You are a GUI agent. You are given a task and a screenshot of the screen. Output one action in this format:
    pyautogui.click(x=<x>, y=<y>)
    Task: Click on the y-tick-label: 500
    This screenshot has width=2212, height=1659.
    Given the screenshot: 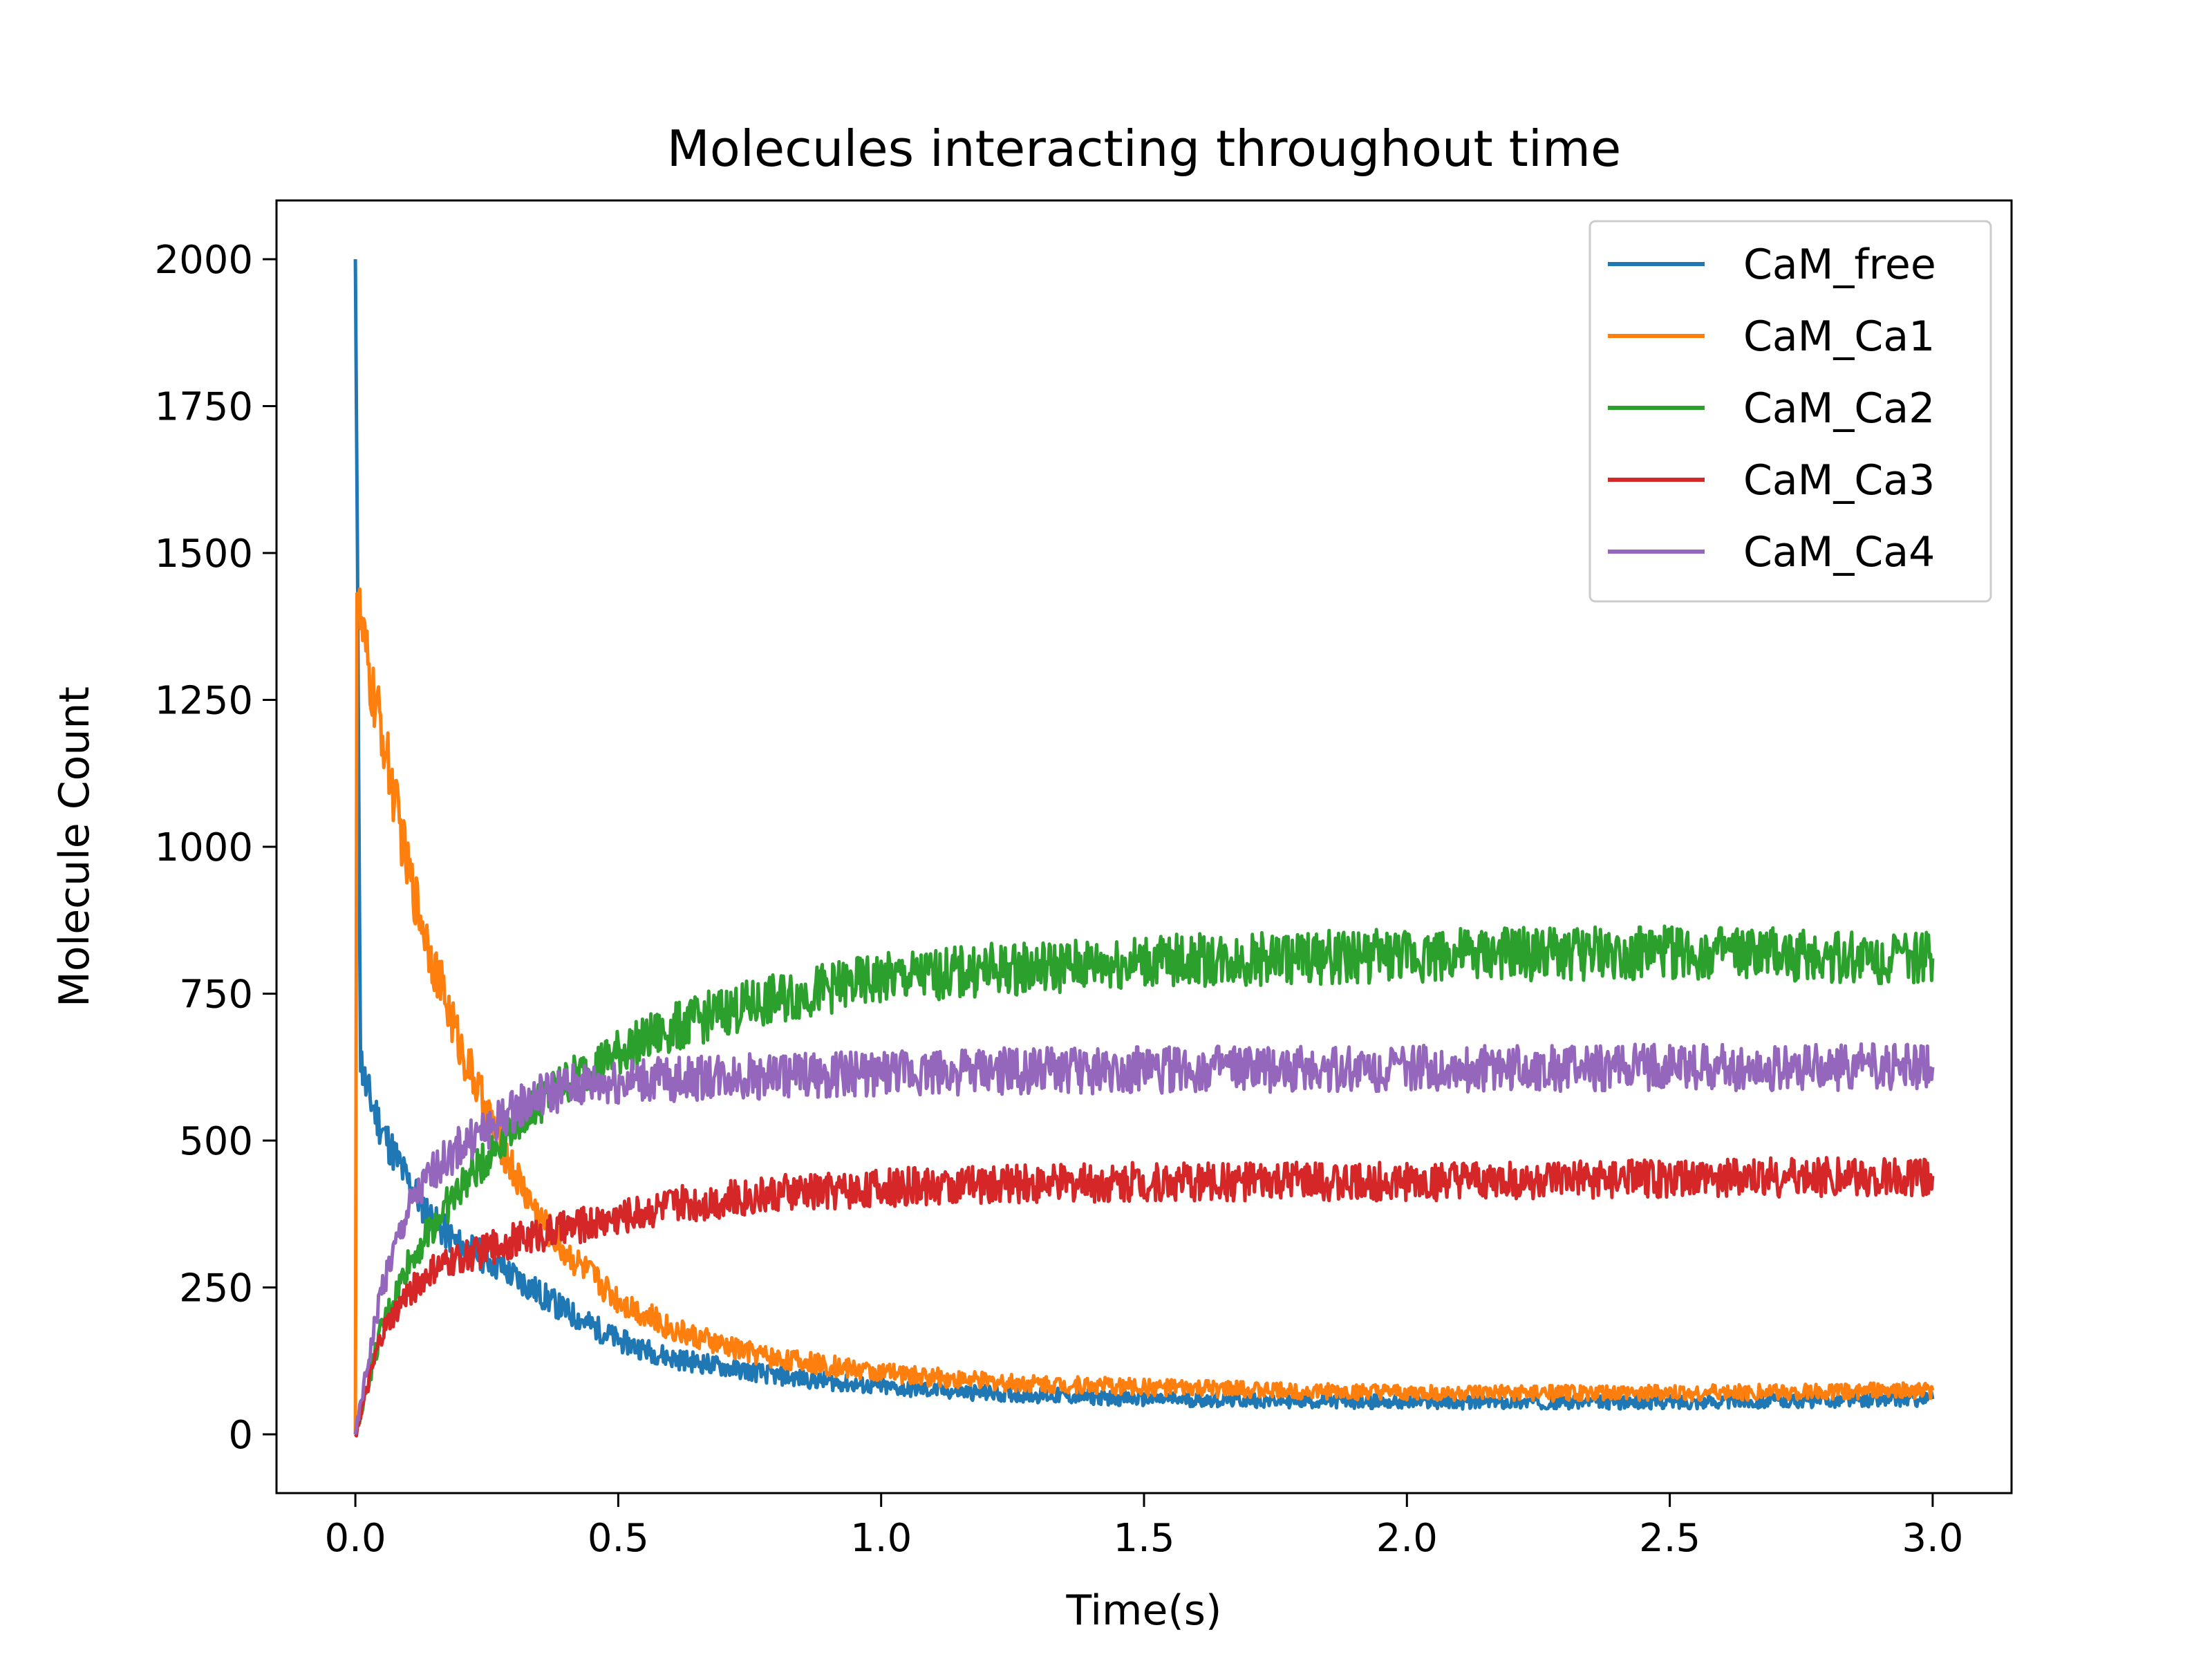 What is the action you would take?
    pyautogui.click(x=216, y=1141)
    